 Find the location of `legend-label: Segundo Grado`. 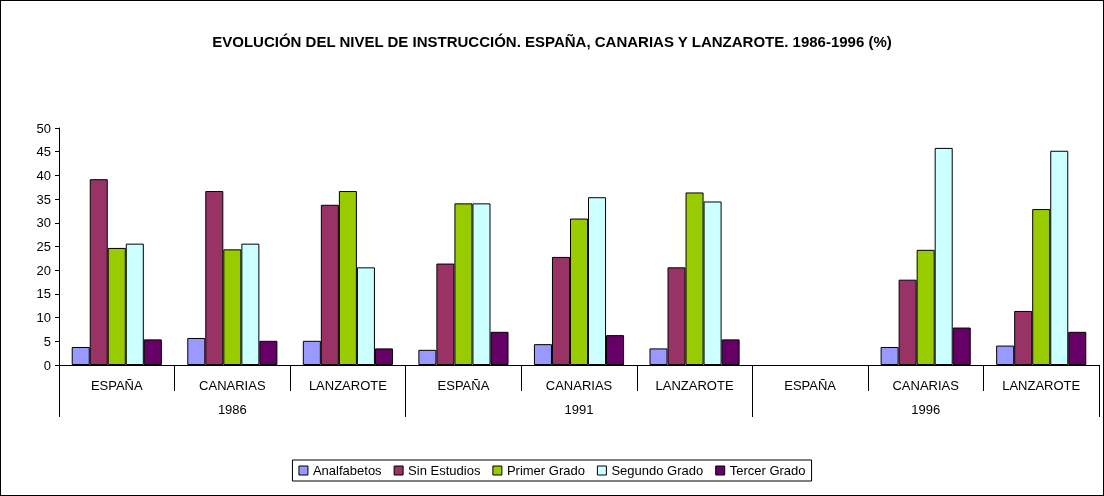

legend-label: Segundo Grado is located at coordinates (657, 470).